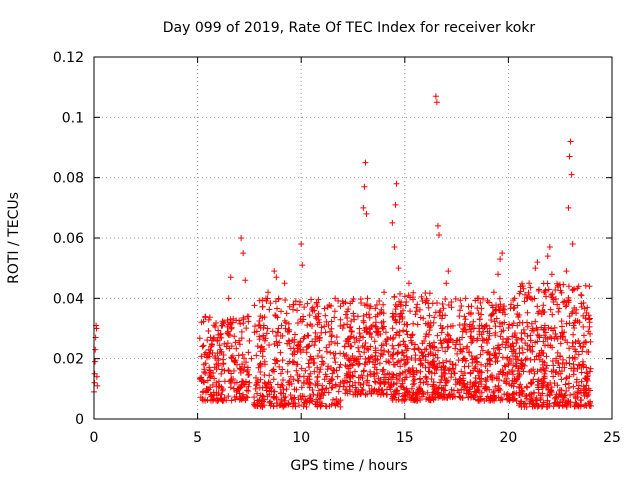 The image size is (640, 480). I want to click on y-tick-label: 0, so click(79, 420).